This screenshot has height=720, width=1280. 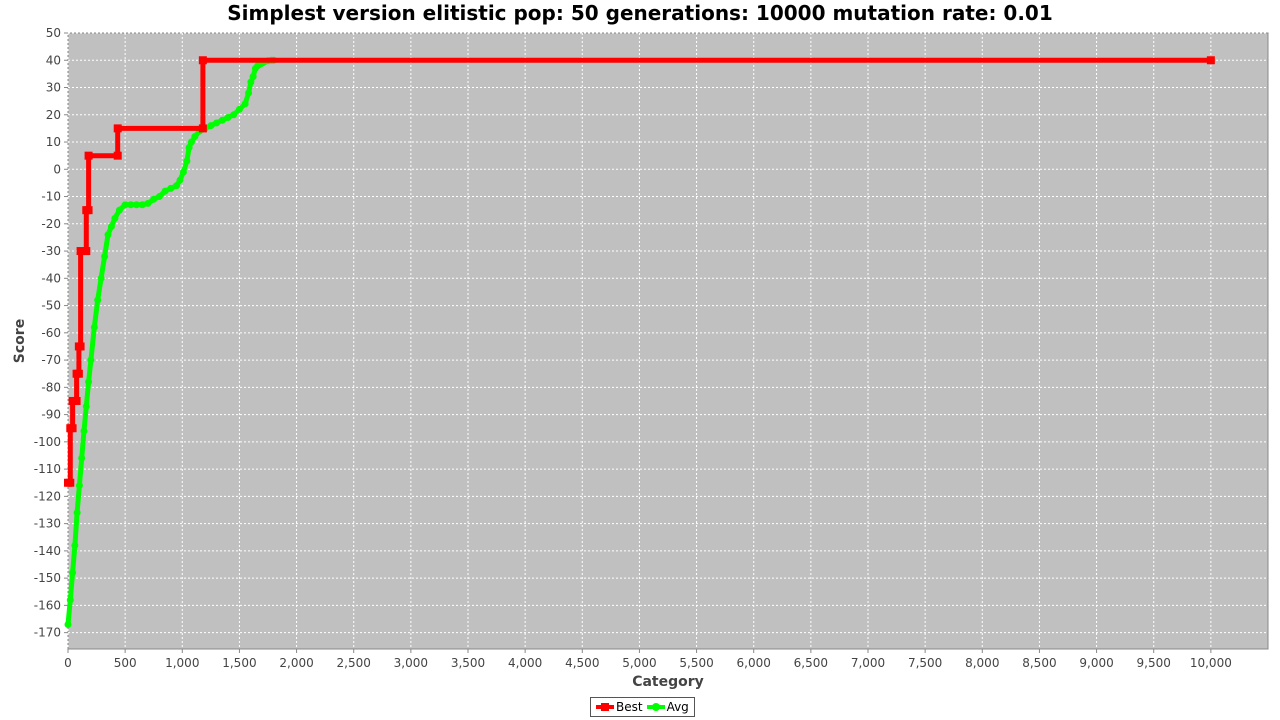 I want to click on x-tick-label: 5,000, so click(x=639, y=663).